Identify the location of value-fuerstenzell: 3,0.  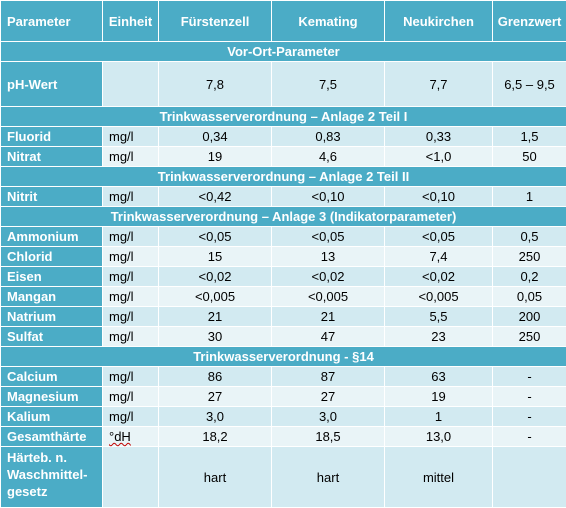
(215, 417).